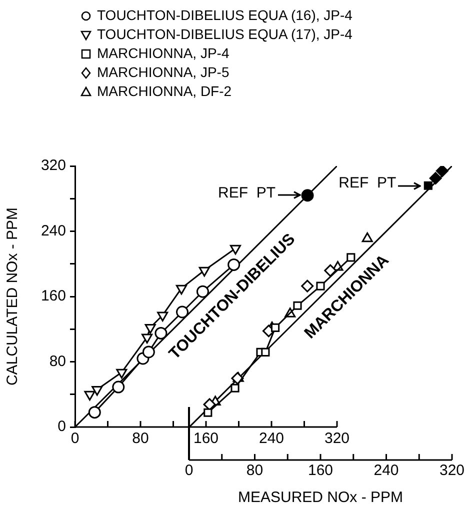  What do you see at coordinates (53, 296) in the screenshot?
I see `y-tick-label: 160` at bounding box center [53, 296].